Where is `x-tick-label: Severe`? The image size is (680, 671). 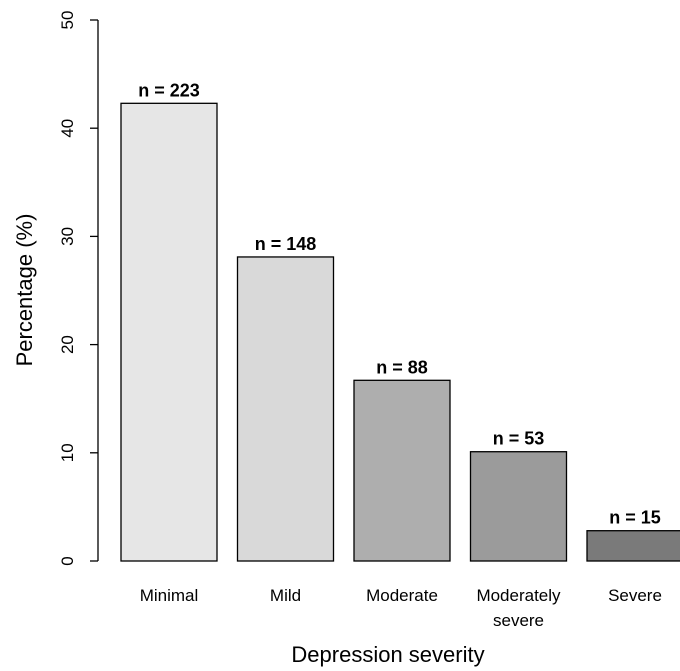
x-tick-label: Severe is located at coordinates (635, 595).